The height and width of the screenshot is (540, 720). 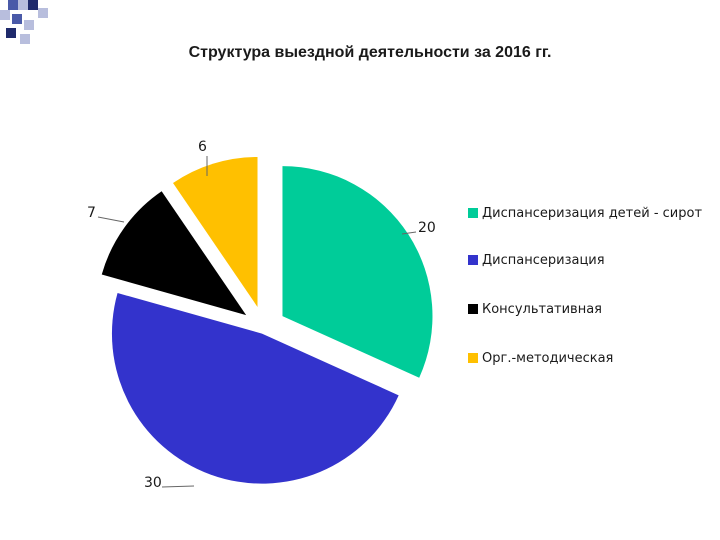 I want to click on data-label-4: 6, so click(x=202, y=147).